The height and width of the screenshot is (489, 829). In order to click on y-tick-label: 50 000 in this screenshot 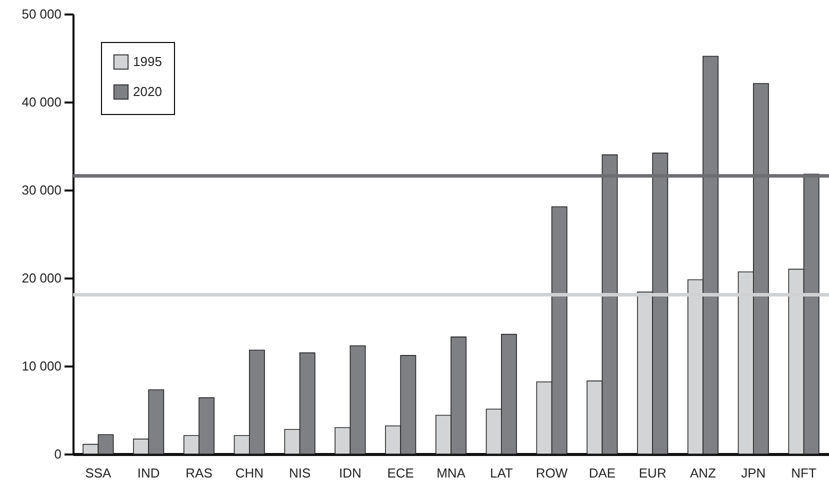, I will do `click(42, 14)`.